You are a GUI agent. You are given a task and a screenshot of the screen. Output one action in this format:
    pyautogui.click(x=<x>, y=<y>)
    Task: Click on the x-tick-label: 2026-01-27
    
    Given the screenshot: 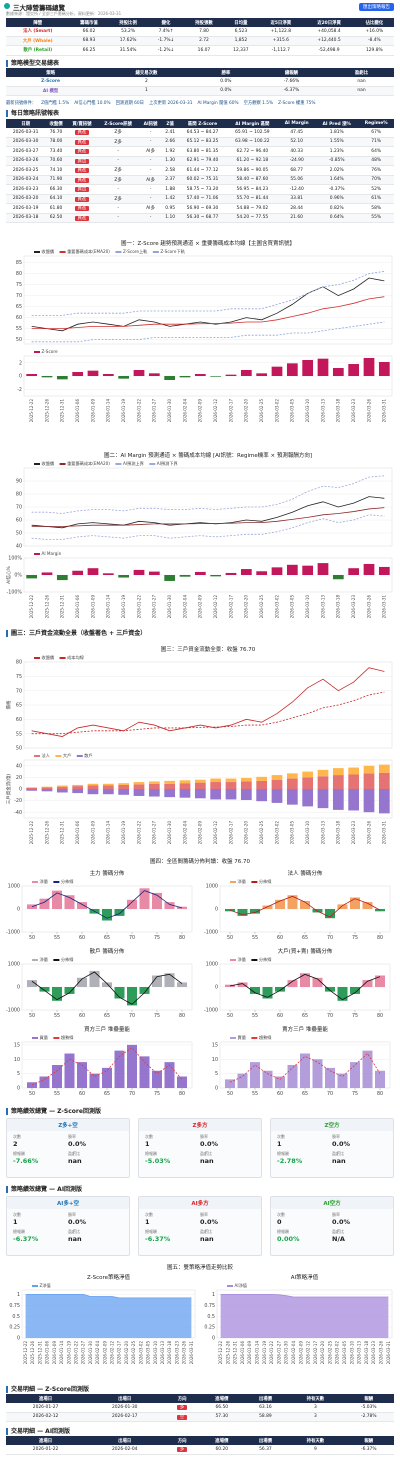 What is the action you would take?
    pyautogui.click(x=278, y=1353)
    